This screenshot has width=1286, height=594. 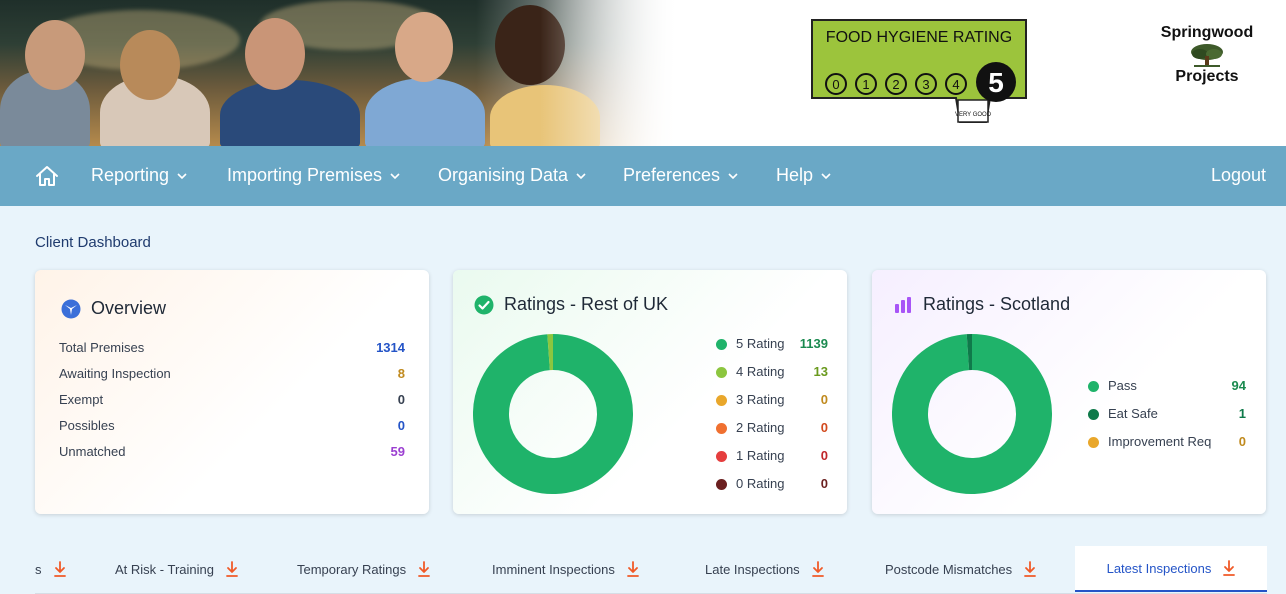 What do you see at coordinates (71, 308) in the screenshot?
I see `overview-icon` at bounding box center [71, 308].